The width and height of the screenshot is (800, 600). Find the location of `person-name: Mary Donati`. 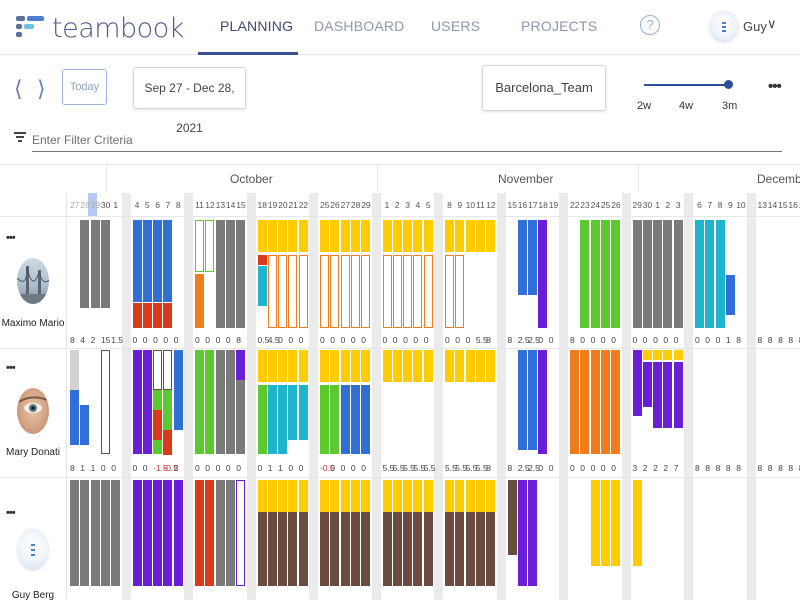

person-name: Mary Donati is located at coordinates (33, 452).